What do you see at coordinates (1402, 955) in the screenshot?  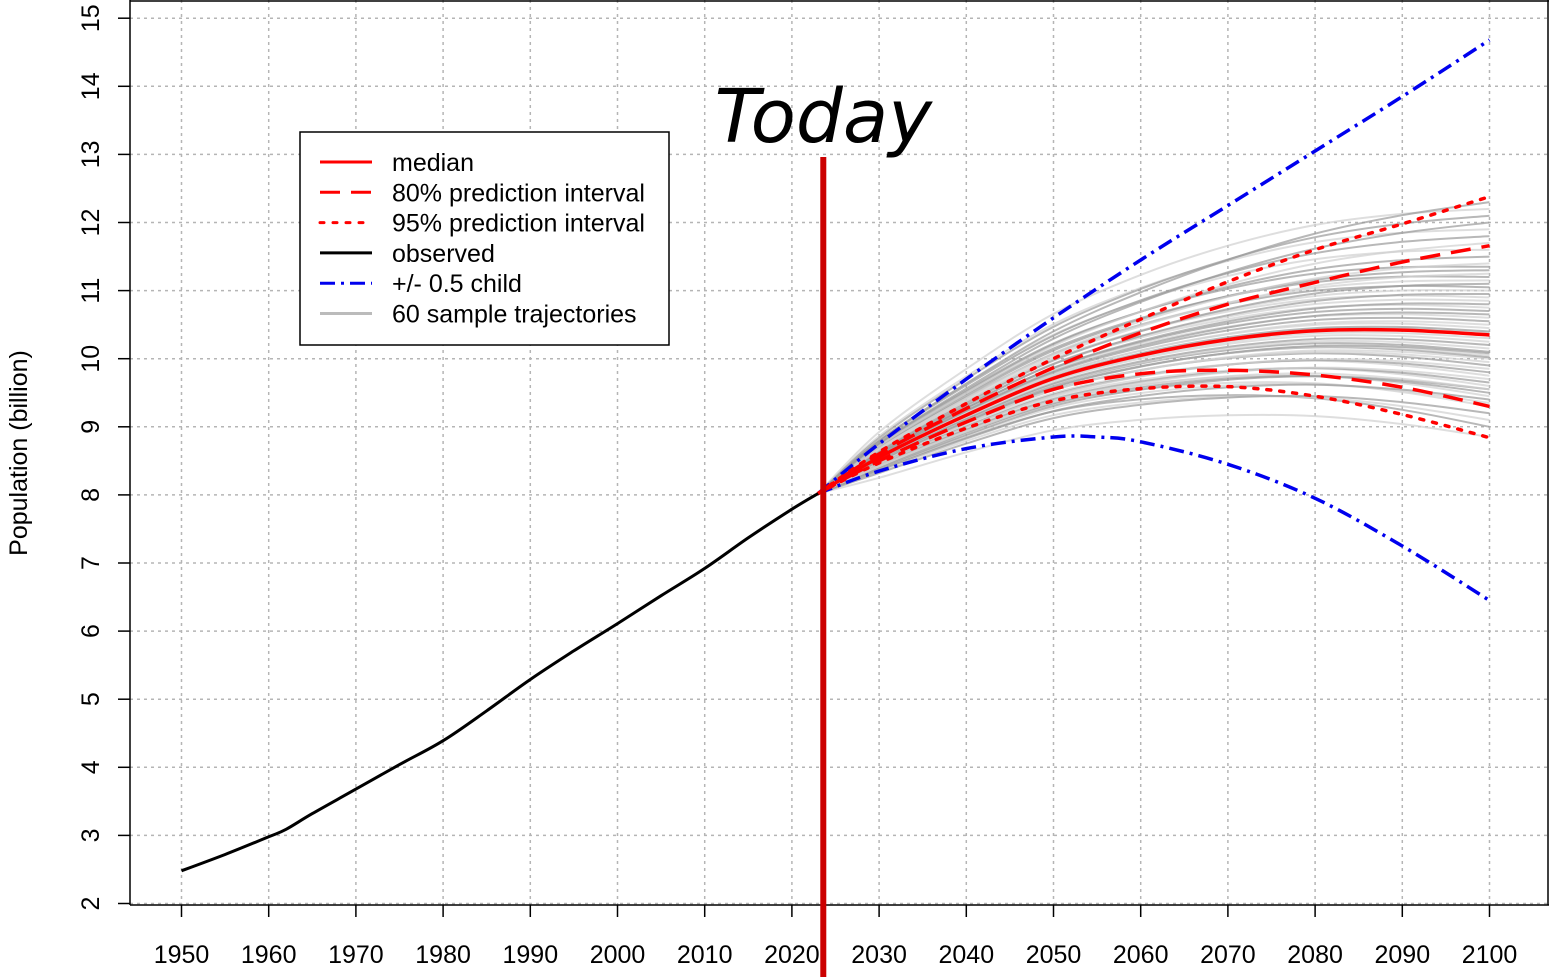 I see `x-tick-label: 2090` at bounding box center [1402, 955].